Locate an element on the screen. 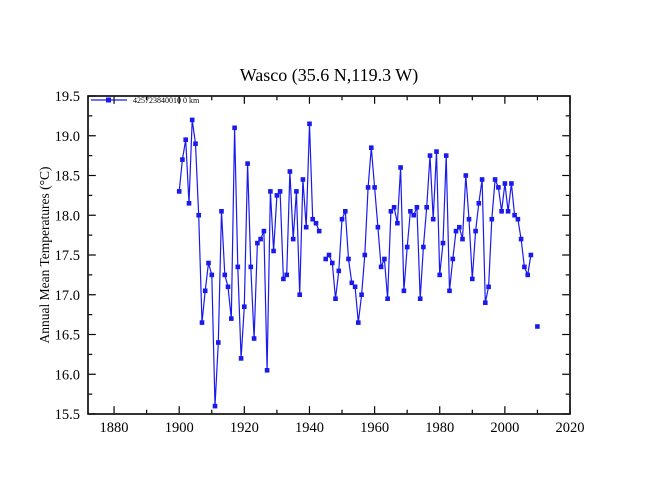 This screenshot has height=502, width=650. x-tick-label: 1920 is located at coordinates (244, 428).